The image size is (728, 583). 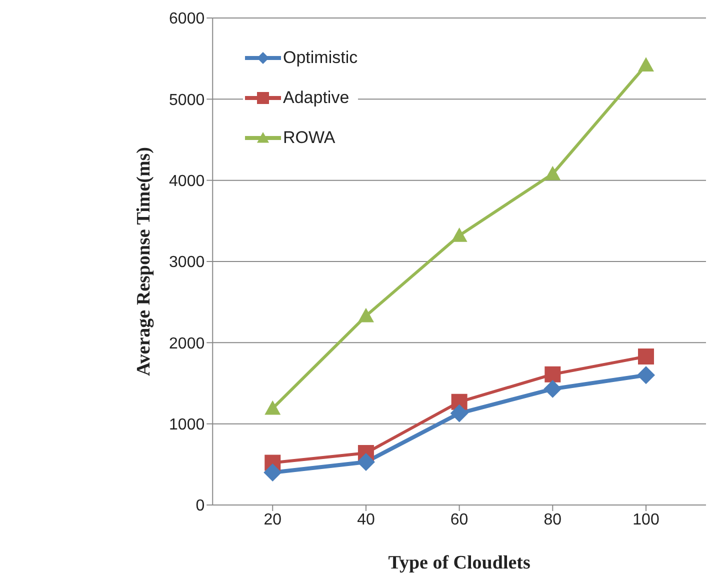 What do you see at coordinates (553, 519) in the screenshot?
I see `x-tick-label: 80` at bounding box center [553, 519].